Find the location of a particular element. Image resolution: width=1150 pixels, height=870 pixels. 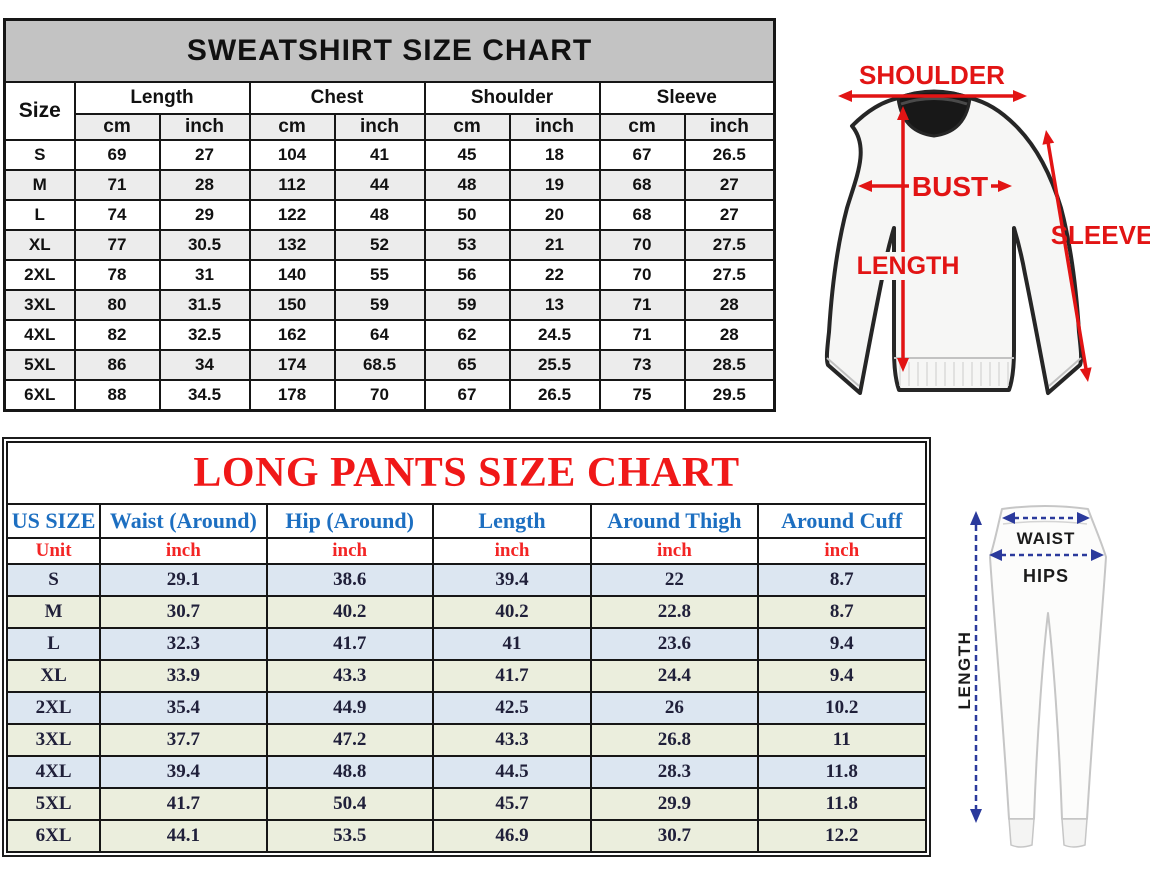

value-cell: 26 is located at coordinates (674, 708).